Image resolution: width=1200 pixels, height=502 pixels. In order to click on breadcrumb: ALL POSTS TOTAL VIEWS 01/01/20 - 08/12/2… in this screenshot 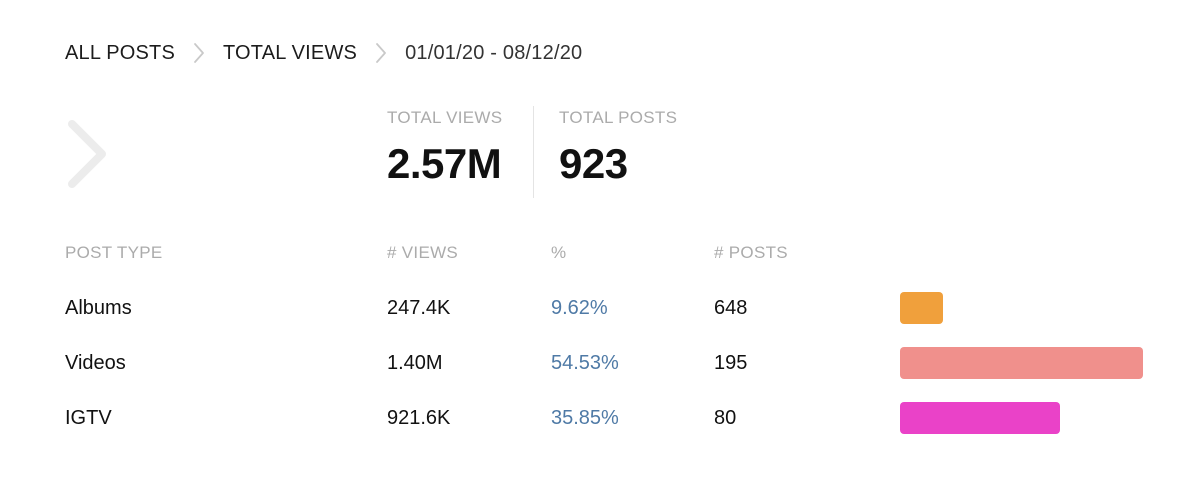, I will do `click(323, 53)`.